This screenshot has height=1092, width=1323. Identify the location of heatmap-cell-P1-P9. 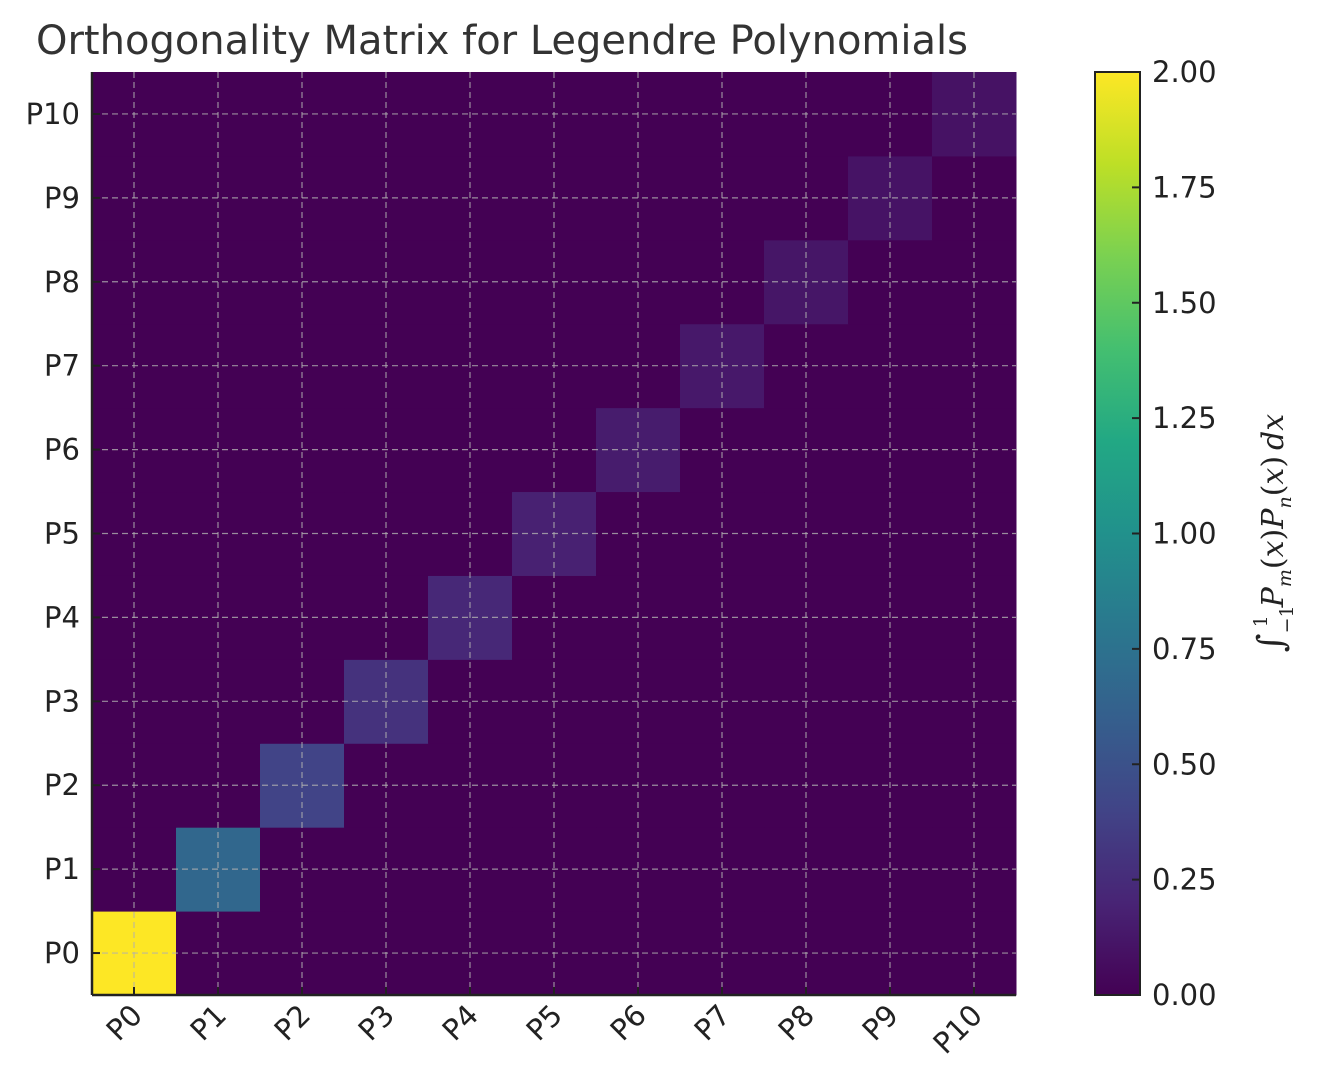
(890, 869).